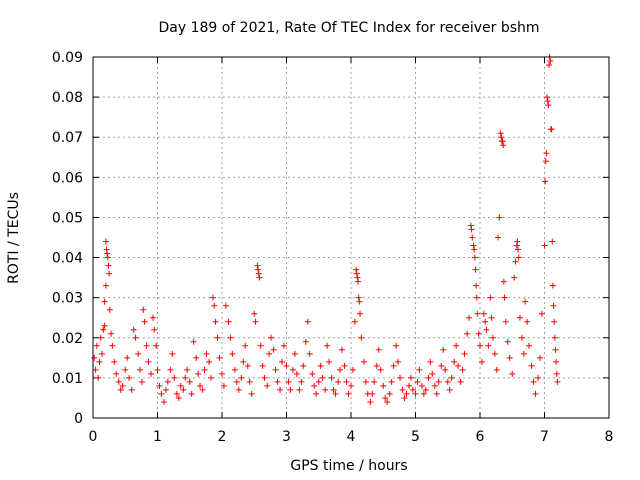 This screenshot has height=480, width=640. What do you see at coordinates (67, 238) in the screenshot?
I see `y-tick-labels: 0 0.01 0.02 0.03 0.04 0.05 0.06 0.07 0.08 0.09` at bounding box center [67, 238].